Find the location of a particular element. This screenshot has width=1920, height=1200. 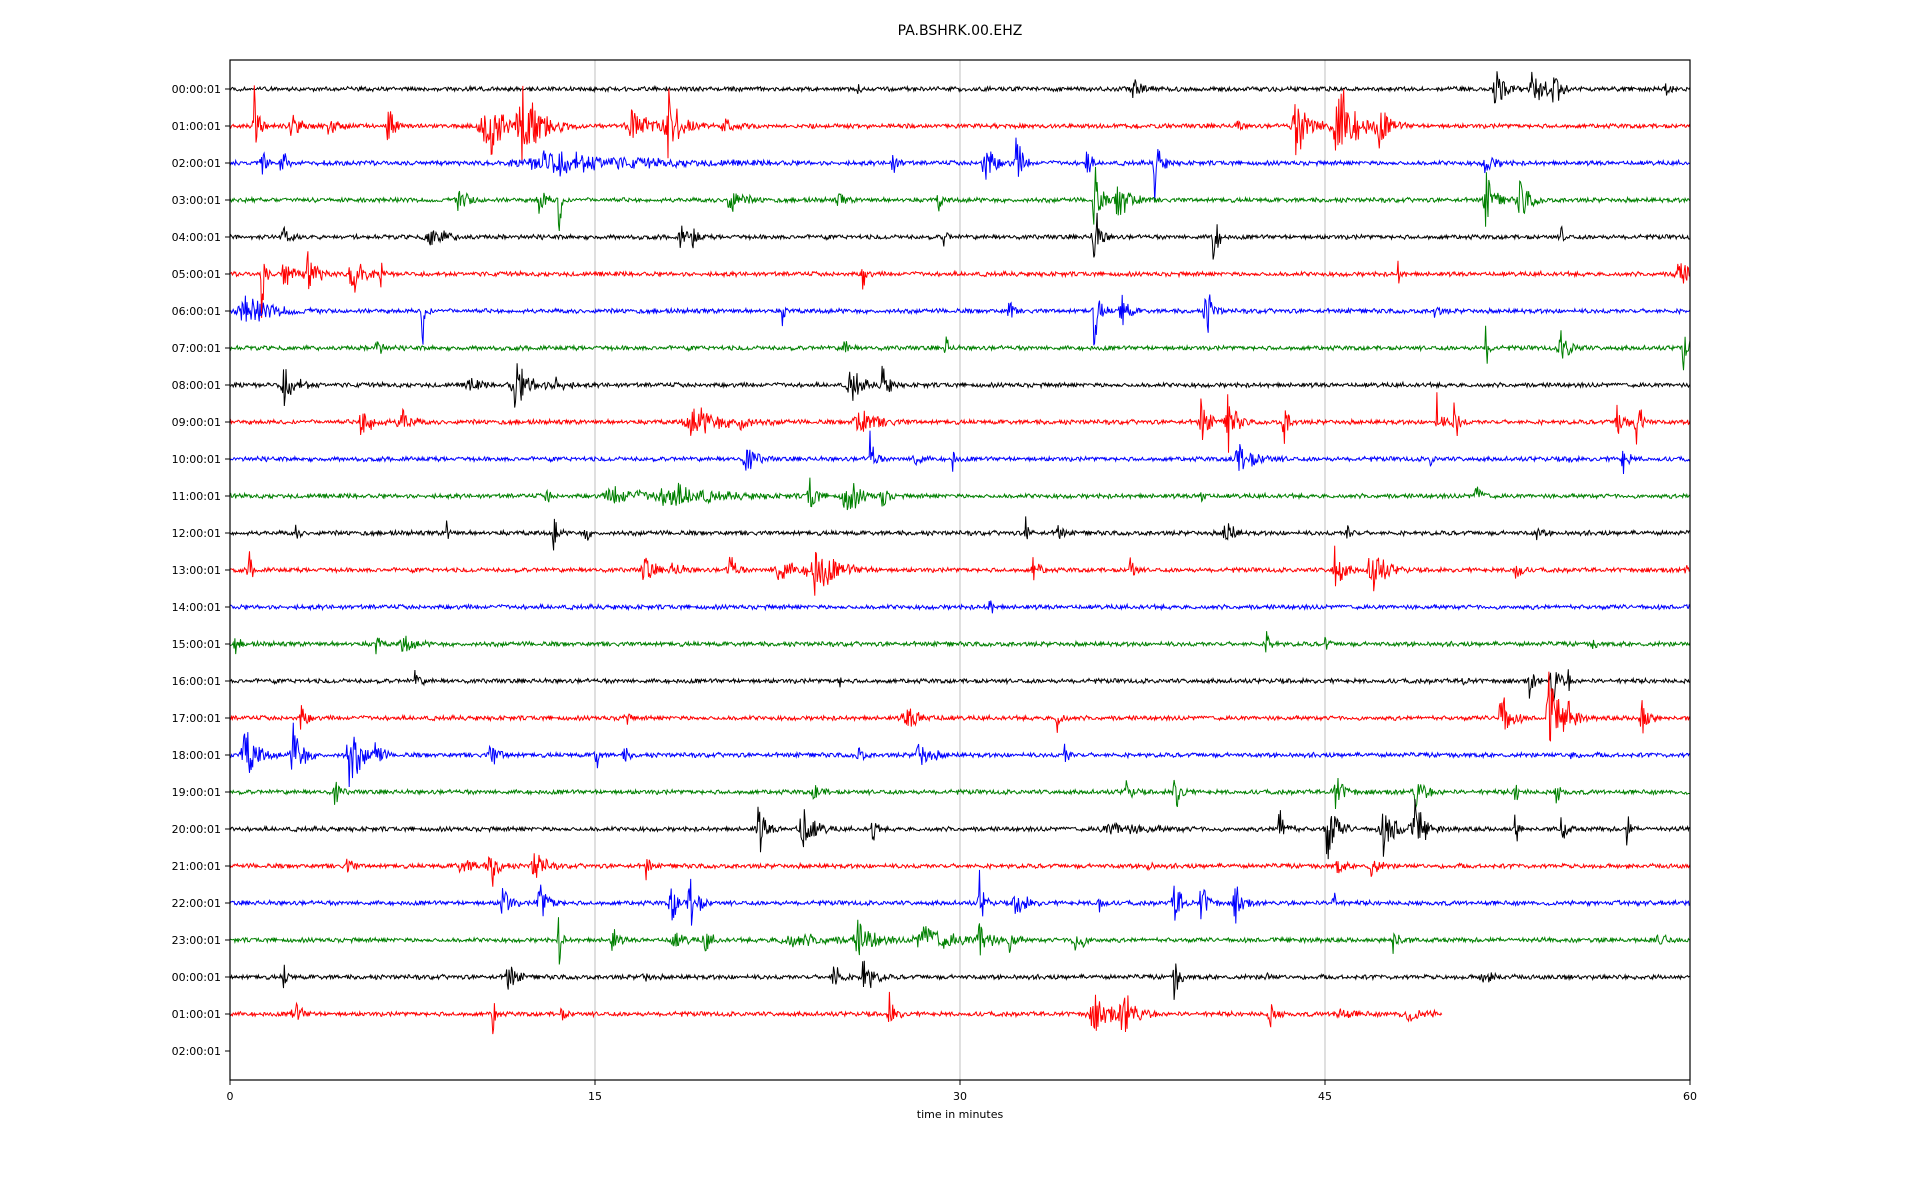

y-tick-label: 17:00:01 is located at coordinates (196, 718).